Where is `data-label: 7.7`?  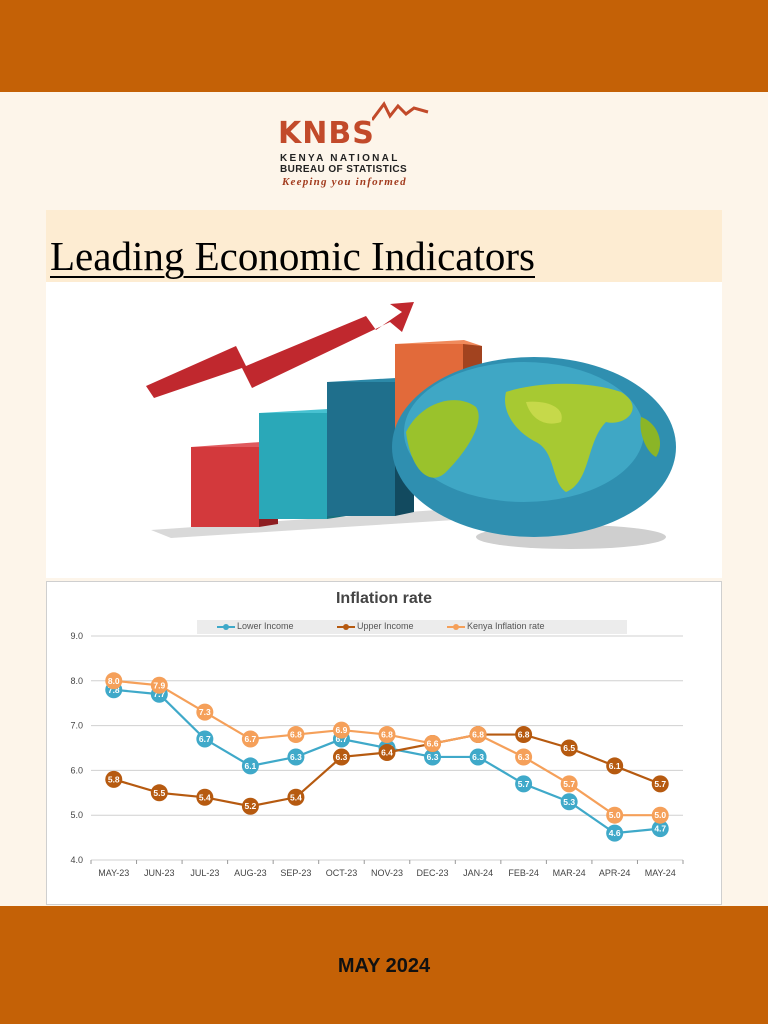 data-label: 7.7 is located at coordinates (159, 694).